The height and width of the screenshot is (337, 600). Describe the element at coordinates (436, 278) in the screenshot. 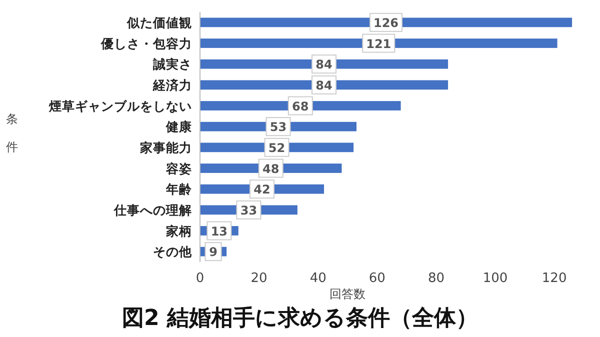

I see `x-tick-label: 80` at that location.